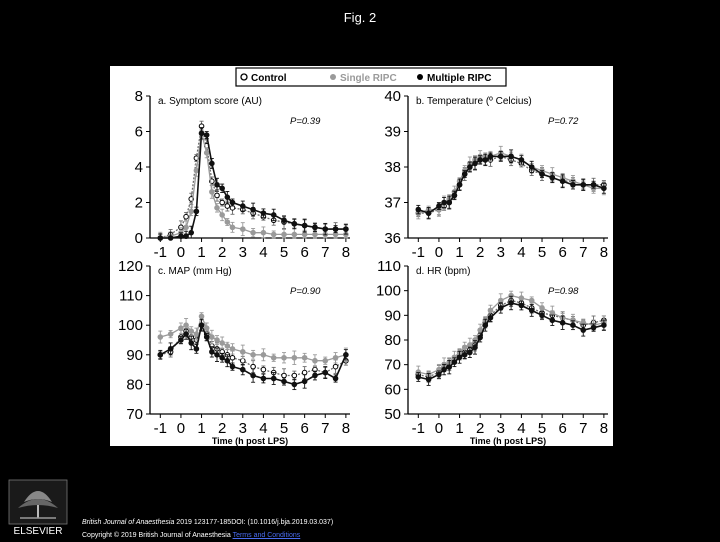  I want to click on y-tick-label: 0, so click(139, 238).